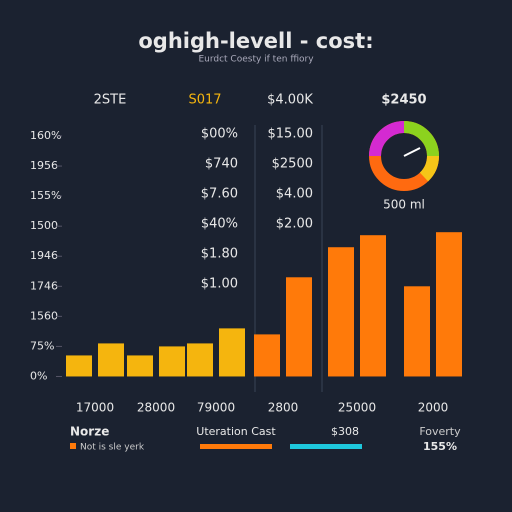 The height and width of the screenshot is (512, 512). Describe the element at coordinates (294, 194) in the screenshot. I see `table-cell: $4.00` at that location.